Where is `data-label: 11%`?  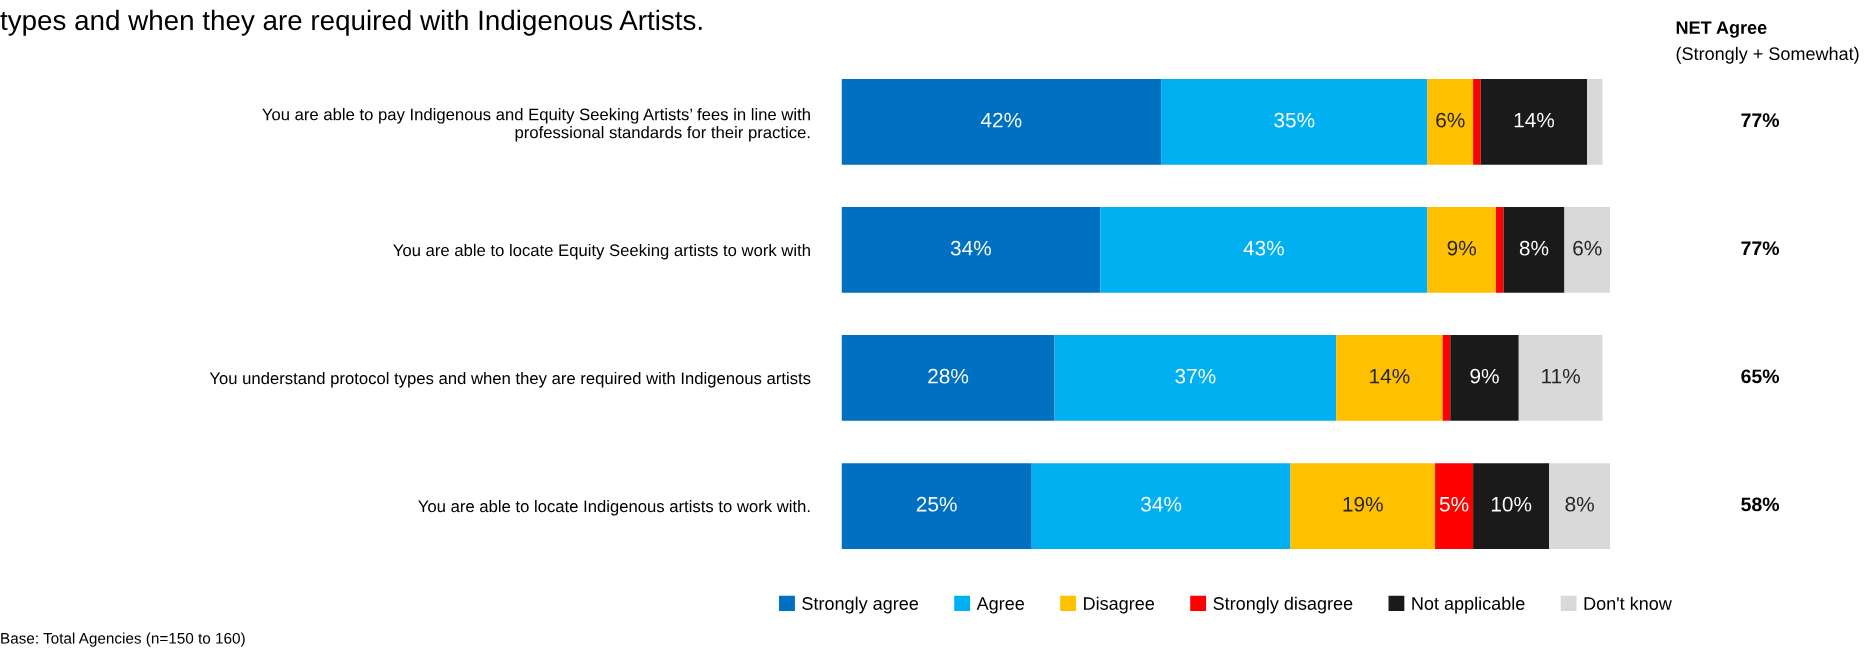 data-label: 11% is located at coordinates (1561, 376).